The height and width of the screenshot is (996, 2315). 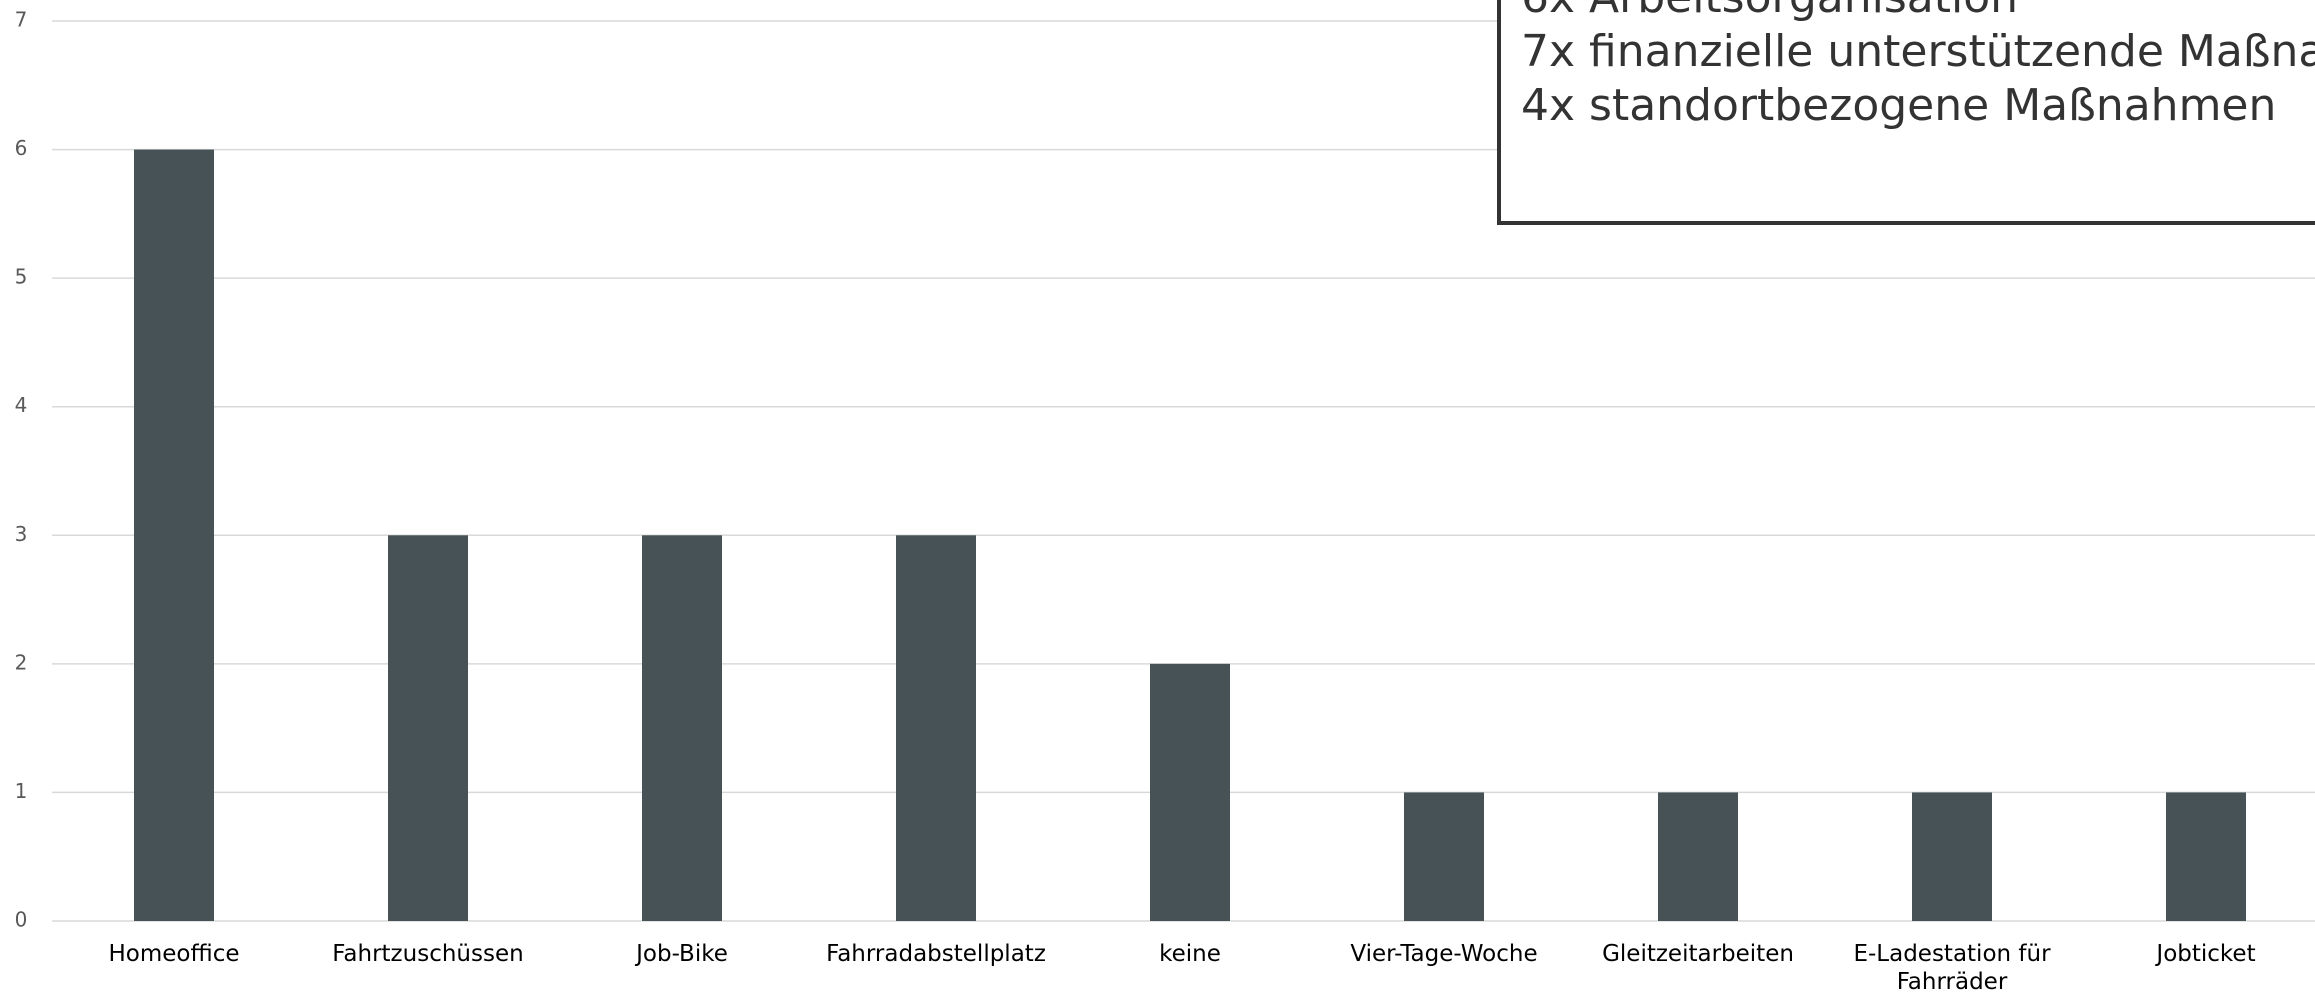 I want to click on x-tick-label: Jobticket, so click(x=2206, y=954).